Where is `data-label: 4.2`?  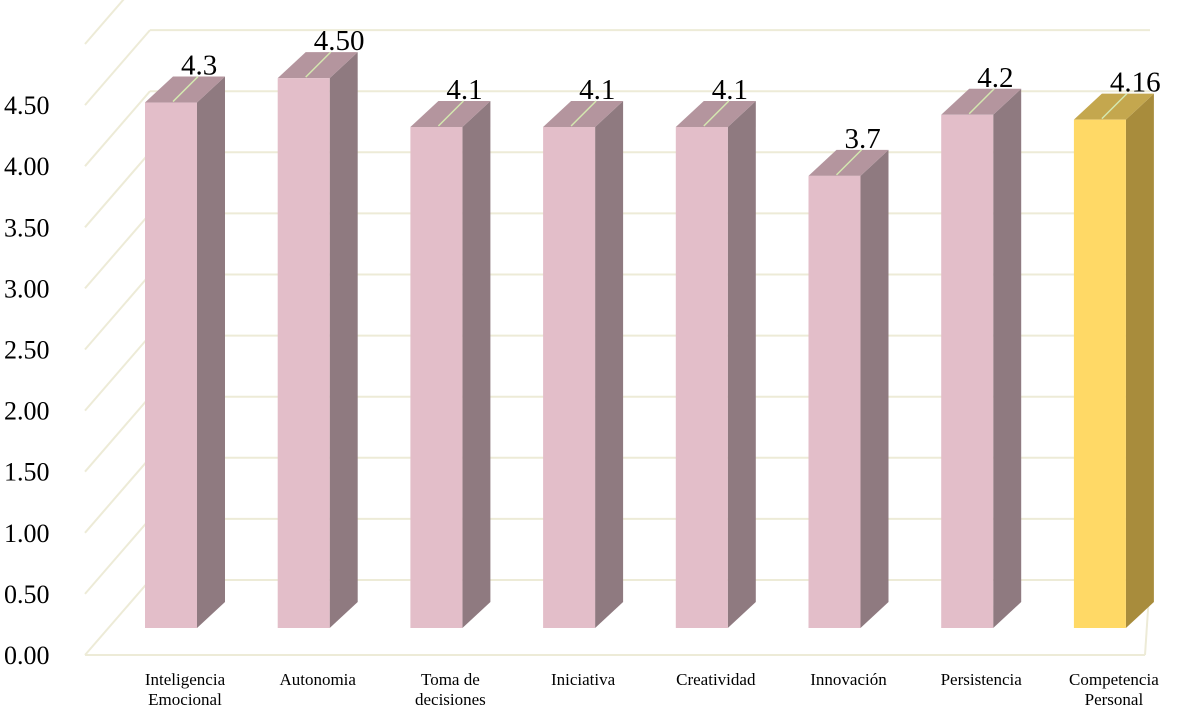 data-label: 4.2 is located at coordinates (995, 78).